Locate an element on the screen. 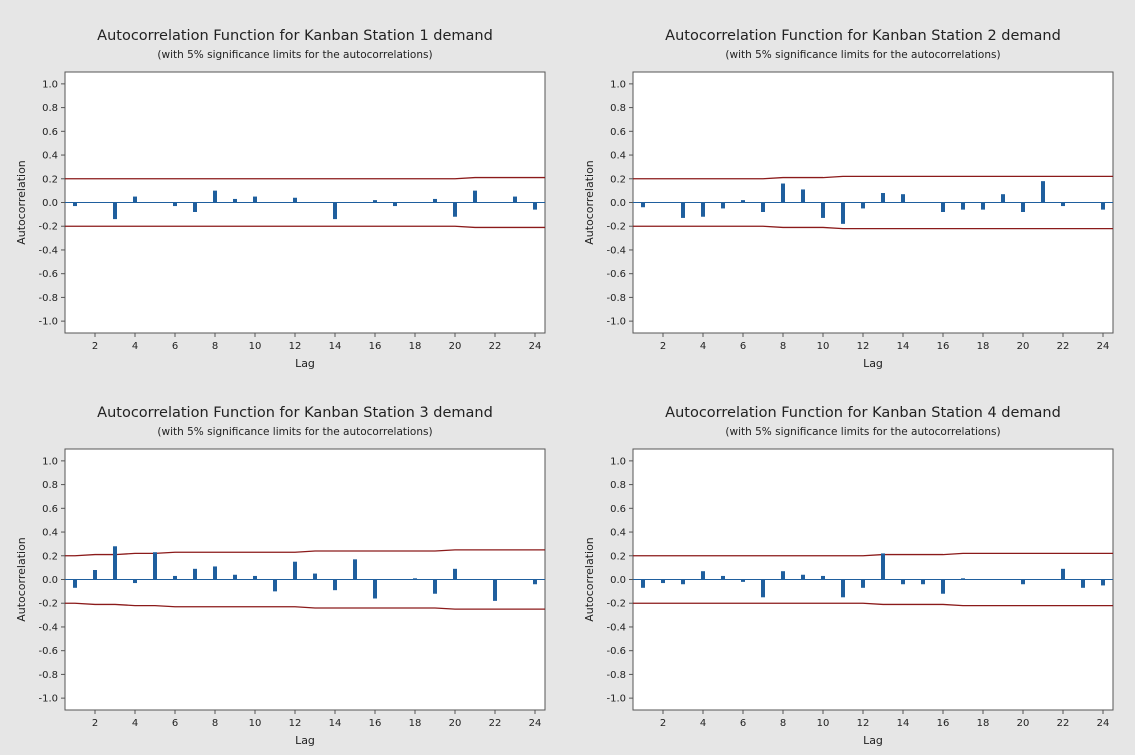 The image size is (1135, 755). x-tick-label: 20 is located at coordinates (1023, 346).